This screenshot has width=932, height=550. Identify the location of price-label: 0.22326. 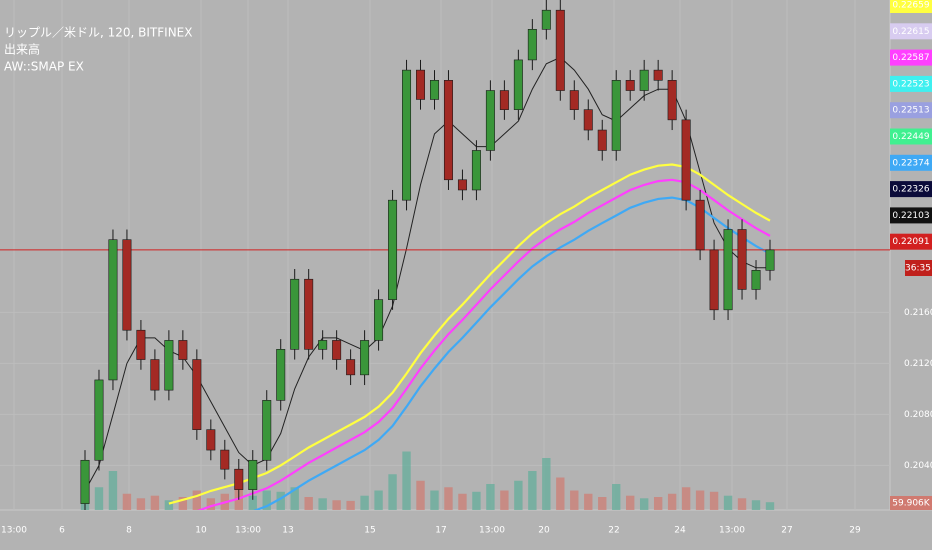
(910, 190).